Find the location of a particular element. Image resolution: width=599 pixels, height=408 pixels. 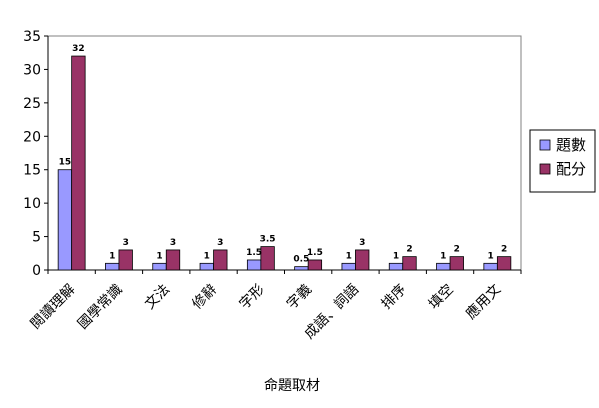

legend-label: 配分 is located at coordinates (571, 169).